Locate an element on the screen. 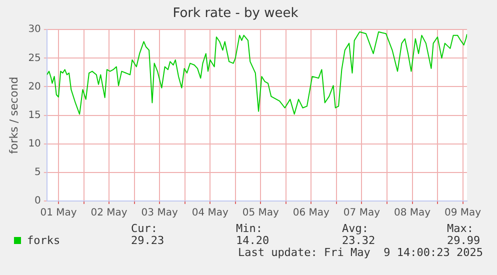  text: 14.20 is located at coordinates (253, 240).